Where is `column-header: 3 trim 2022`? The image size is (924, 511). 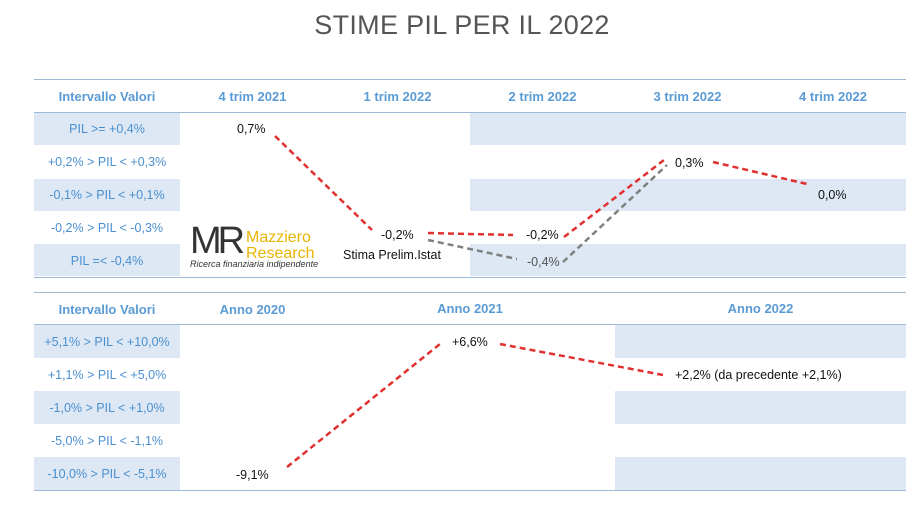 column-header: 3 trim 2022 is located at coordinates (687, 96).